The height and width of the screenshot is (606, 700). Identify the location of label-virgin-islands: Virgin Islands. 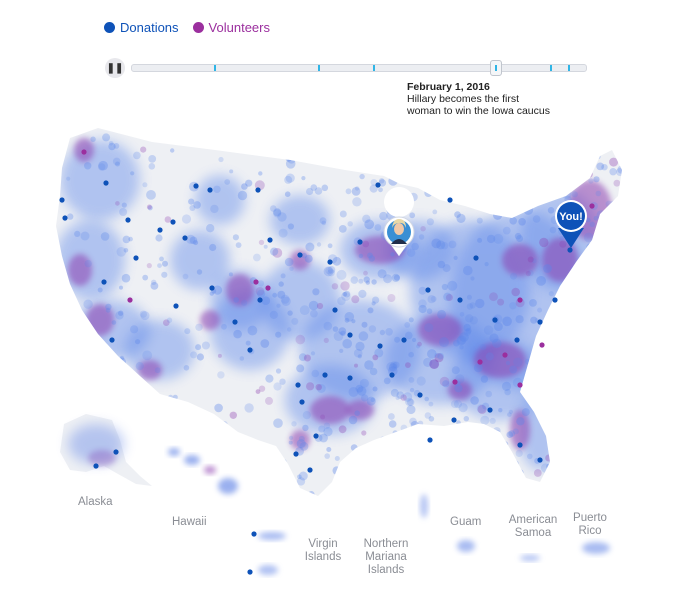
(323, 551).